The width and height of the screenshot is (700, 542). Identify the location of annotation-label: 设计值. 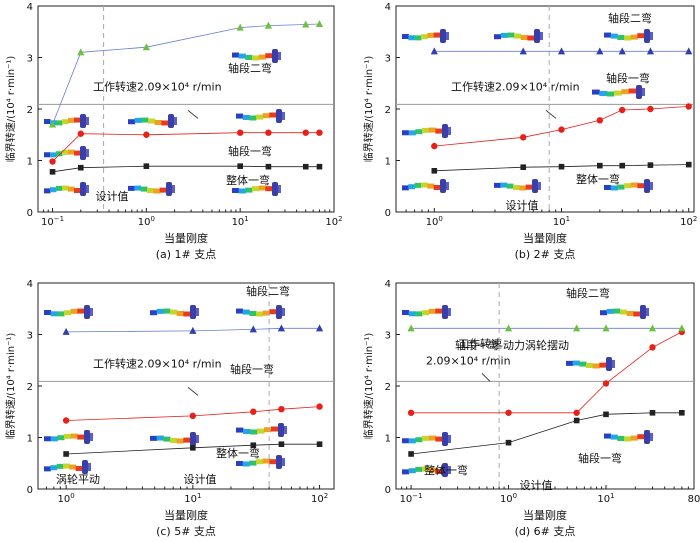
(112, 196).